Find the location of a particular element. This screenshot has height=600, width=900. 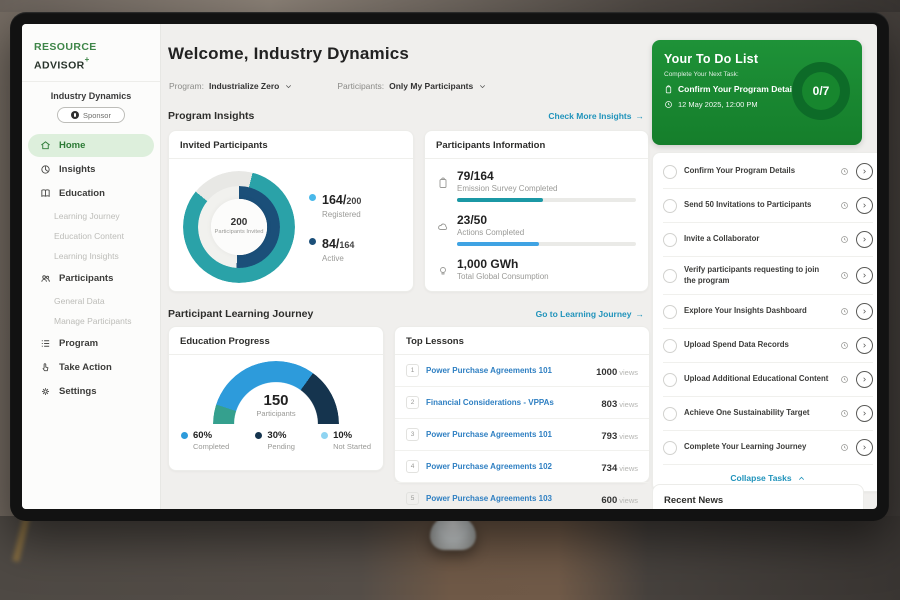

task-label: Invite a Collaborator is located at coordinates (722, 239).